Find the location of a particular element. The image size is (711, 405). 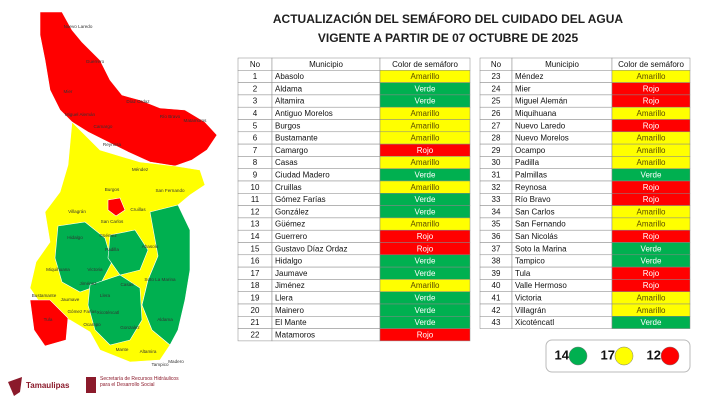

cell-text: 22 is located at coordinates (255, 334).